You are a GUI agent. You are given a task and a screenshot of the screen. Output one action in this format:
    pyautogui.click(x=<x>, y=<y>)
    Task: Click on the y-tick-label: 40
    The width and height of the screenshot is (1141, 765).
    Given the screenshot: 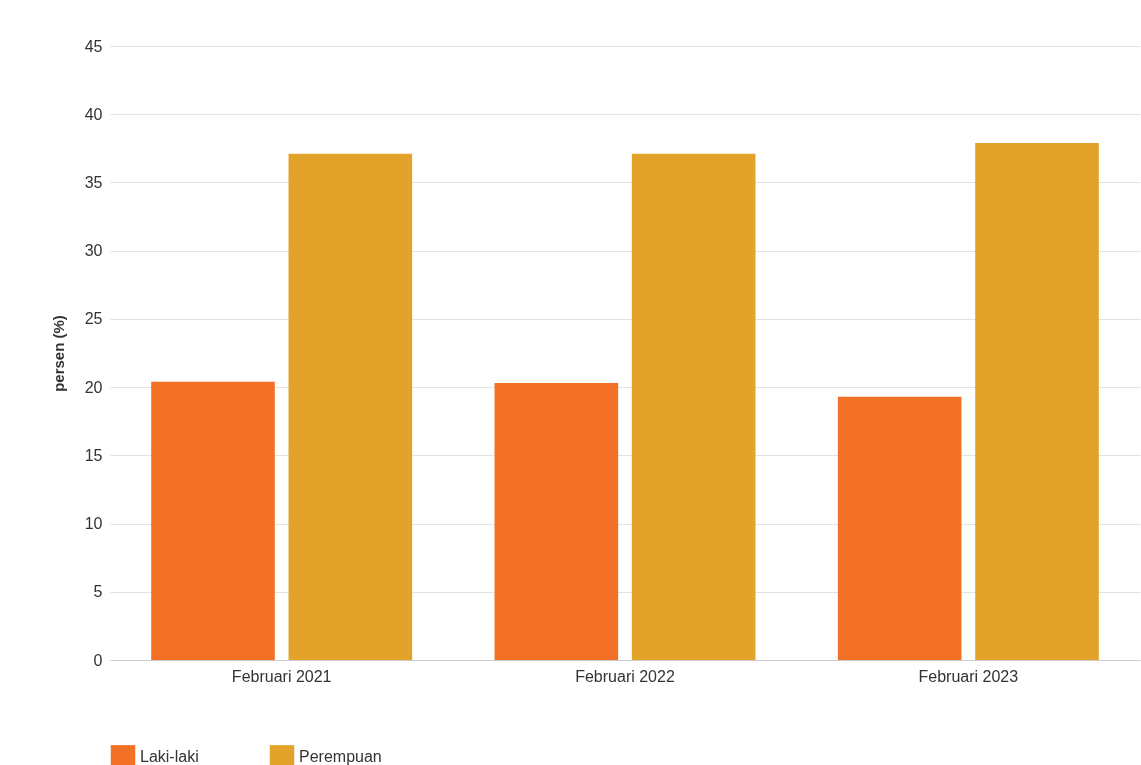 What is the action you would take?
    pyautogui.click(x=93, y=114)
    